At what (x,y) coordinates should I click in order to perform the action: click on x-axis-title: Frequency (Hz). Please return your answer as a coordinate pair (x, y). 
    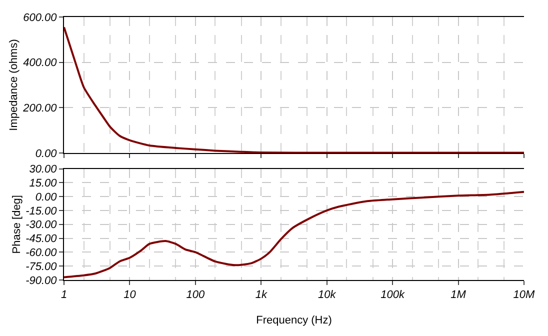
    Looking at the image, I should click on (294, 320).